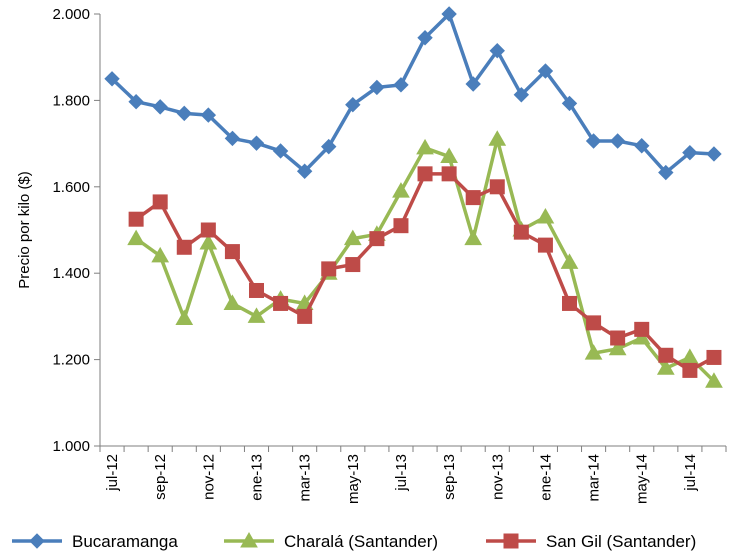 This screenshot has height=551, width=736. What do you see at coordinates (125, 541) in the screenshot?
I see `legend-label: Bucaramanga` at bounding box center [125, 541].